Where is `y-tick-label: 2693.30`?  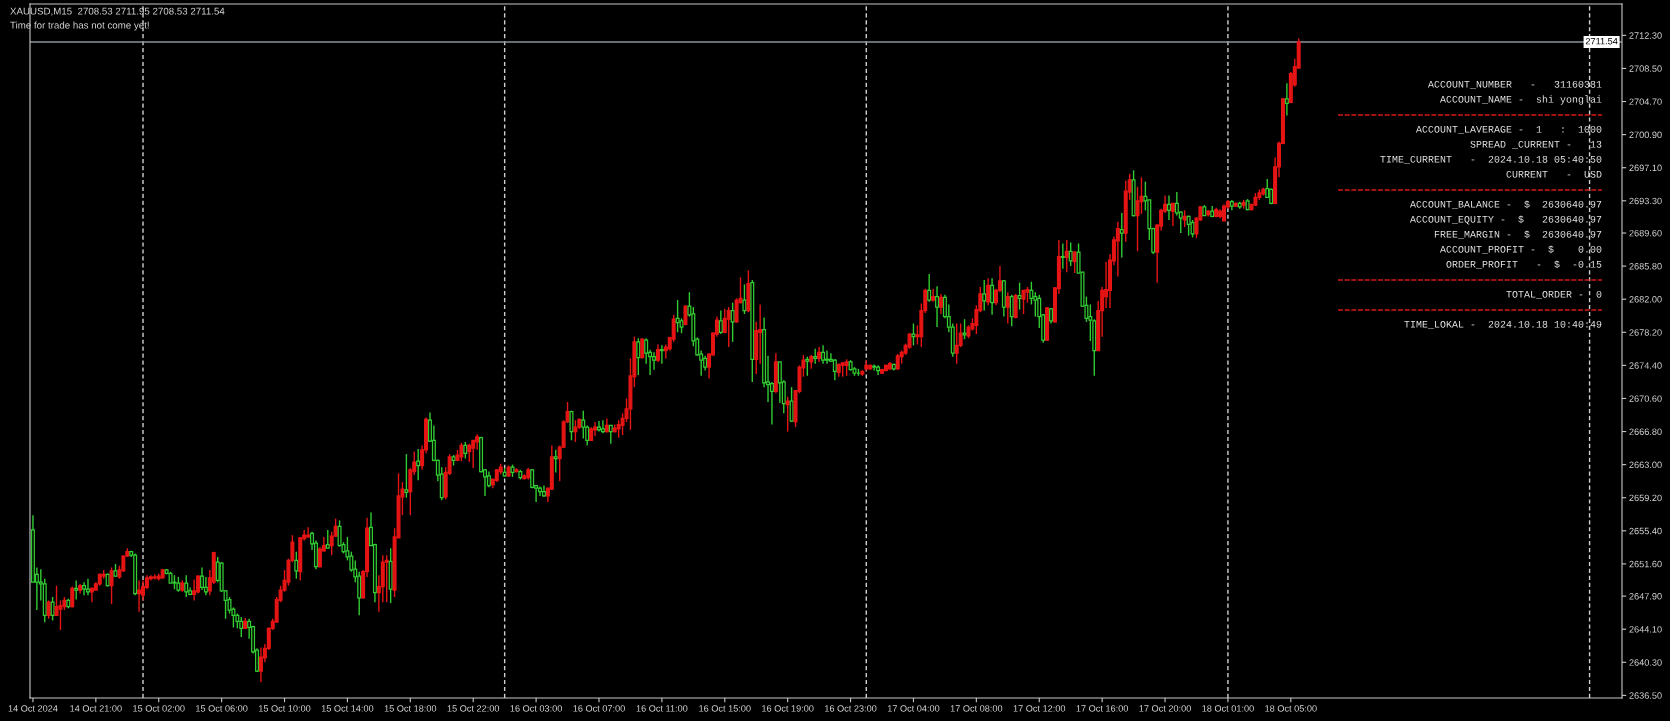
y-tick-label: 2693.30 is located at coordinates (1645, 201).